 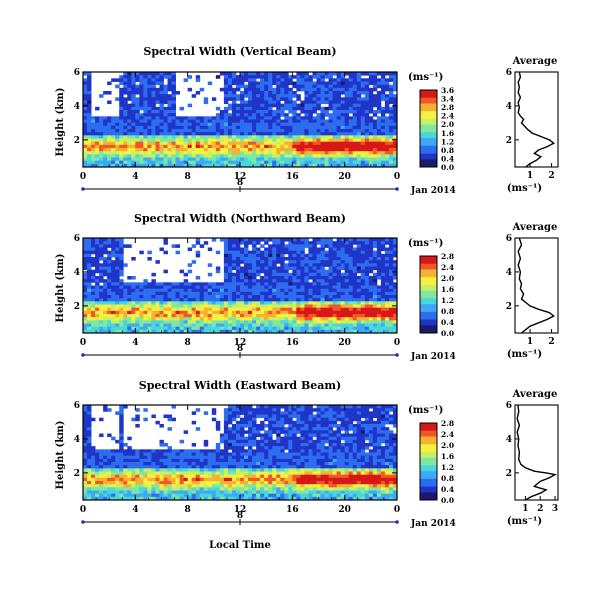 What do you see at coordinates (509, 273) in the screenshot?
I see `avg-y-tick-label: 4` at bounding box center [509, 273].